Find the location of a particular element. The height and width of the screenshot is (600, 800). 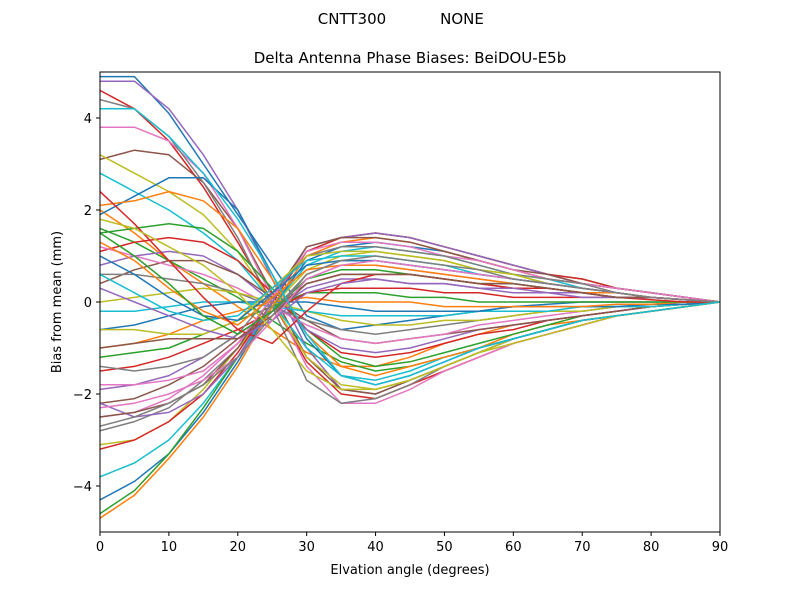

x-tick-label: 50 is located at coordinates (444, 547).